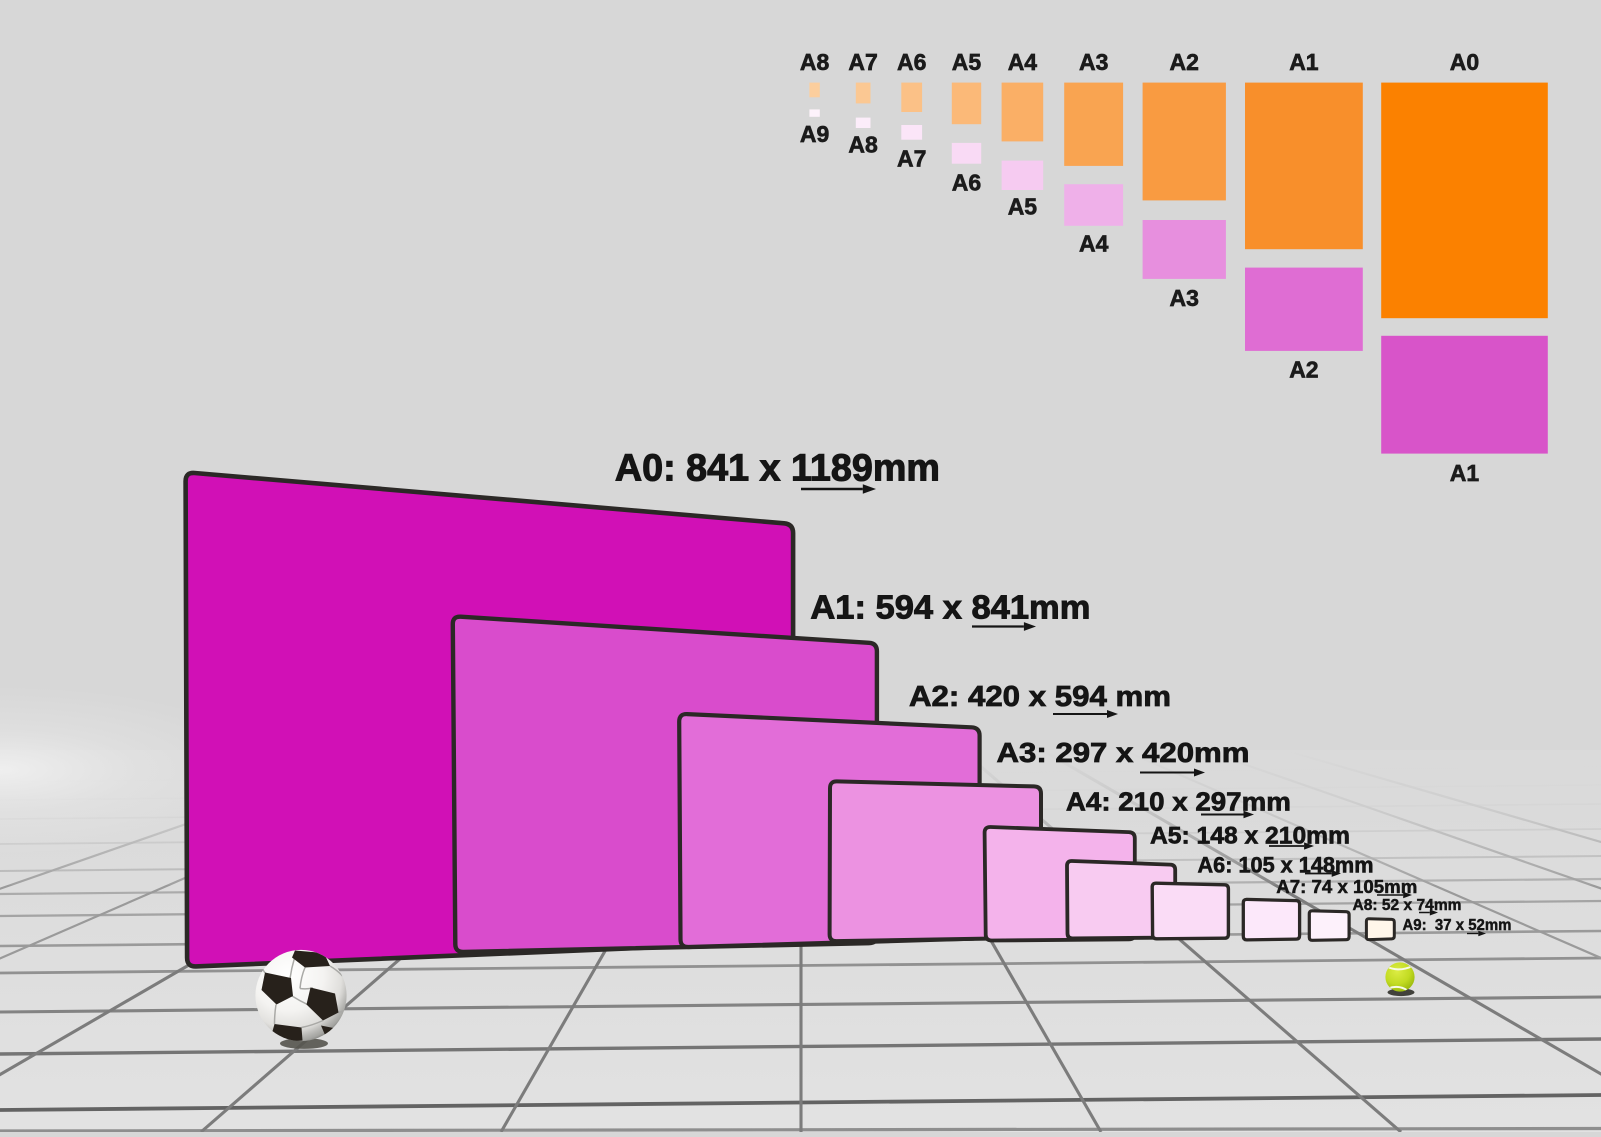 This screenshot has height=1137, width=1601. What do you see at coordinates (950, 606) in the screenshot?
I see `svg-text: A1: 594 x 841mm` at bounding box center [950, 606].